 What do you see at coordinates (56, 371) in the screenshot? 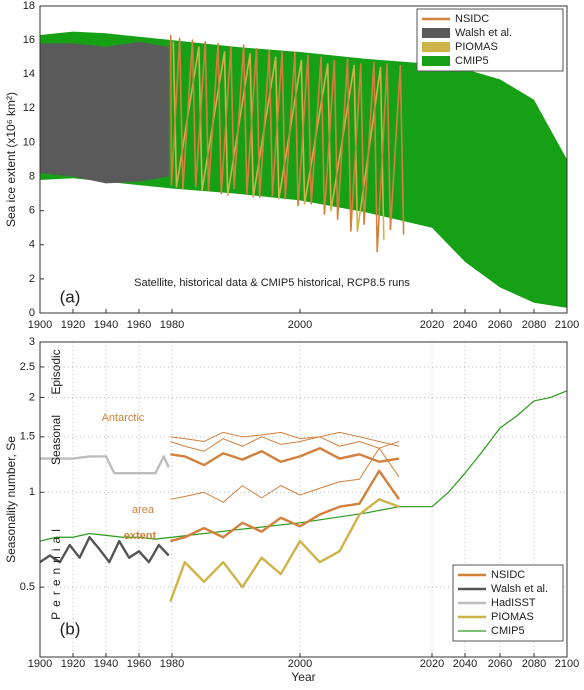
I see `annotation: Episodic` at bounding box center [56, 371].